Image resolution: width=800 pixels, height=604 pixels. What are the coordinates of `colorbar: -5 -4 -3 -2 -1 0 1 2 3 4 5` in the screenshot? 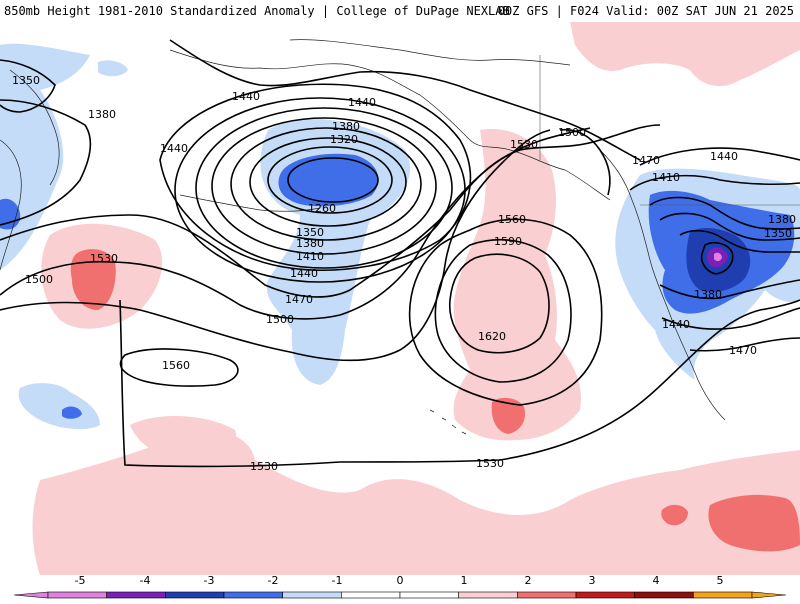 It's located at (400, 587).